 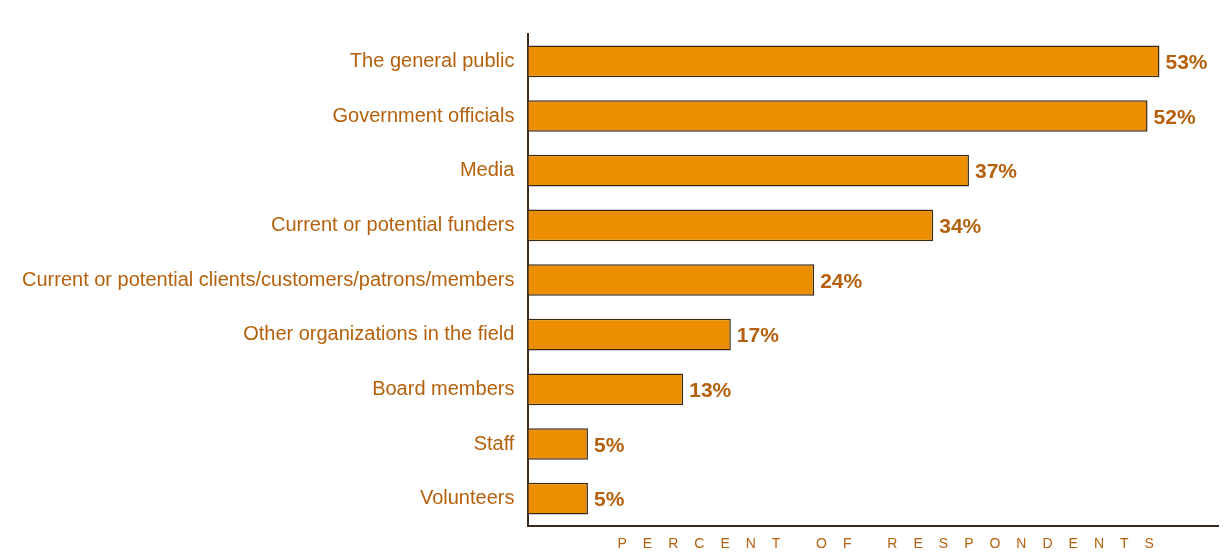 I want to click on data-label: 17%, so click(x=758, y=335).